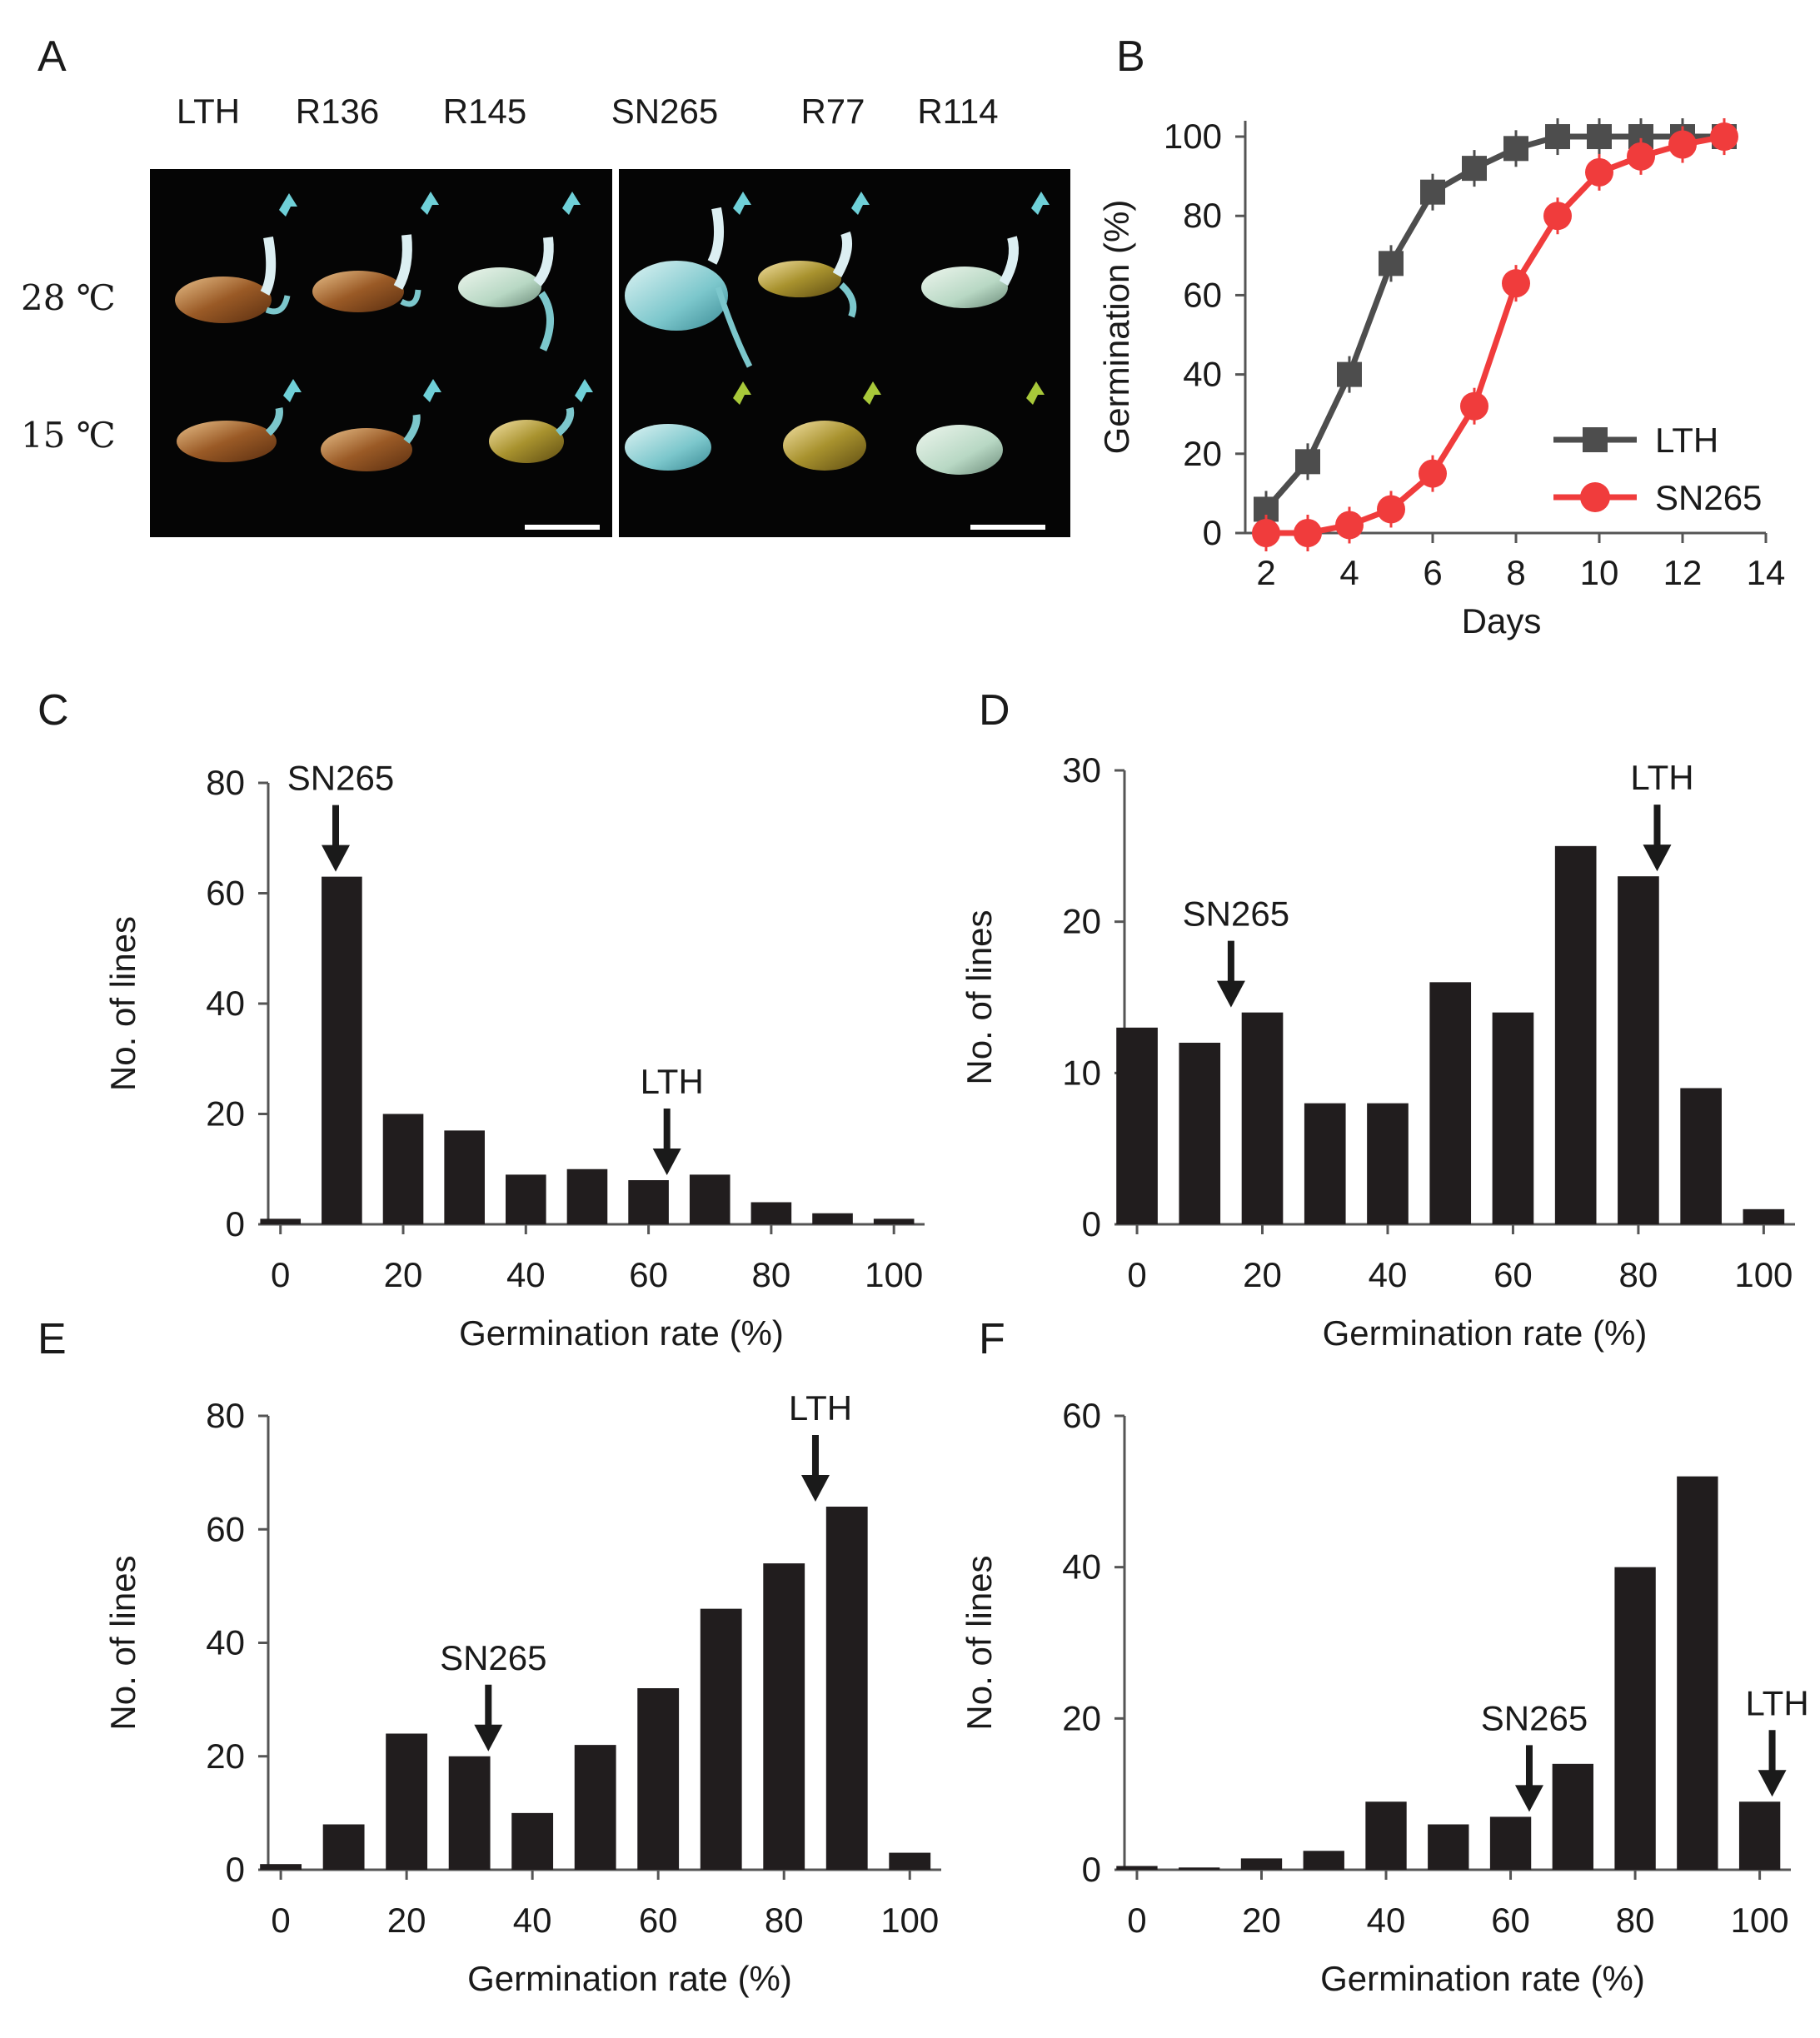 This screenshot has height=2038, width=1820. Describe the element at coordinates (336, 859) in the screenshot. I see `chart-c-annotation-arrow-head` at that location.